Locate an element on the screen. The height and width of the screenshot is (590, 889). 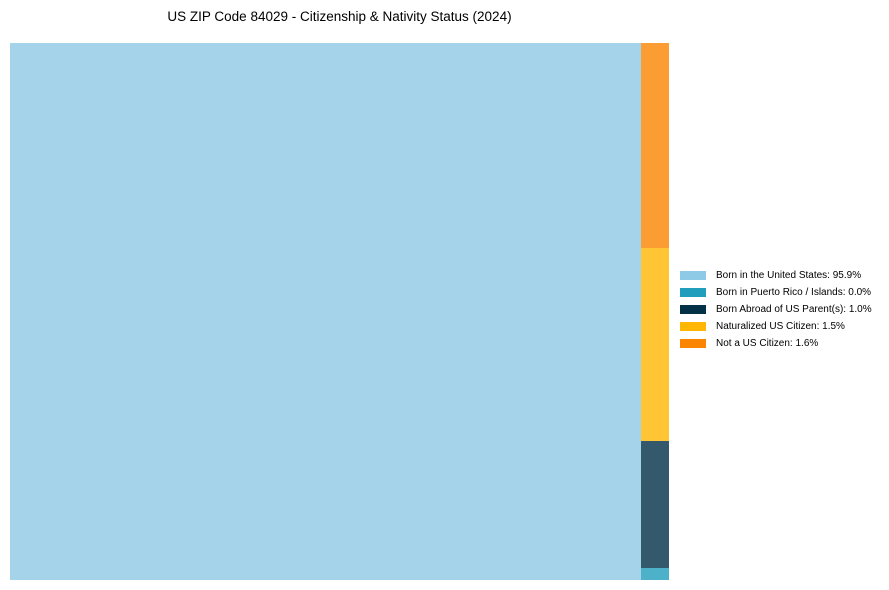
legend-label: Naturalized US Citizen: 1.5% is located at coordinates (780, 326).